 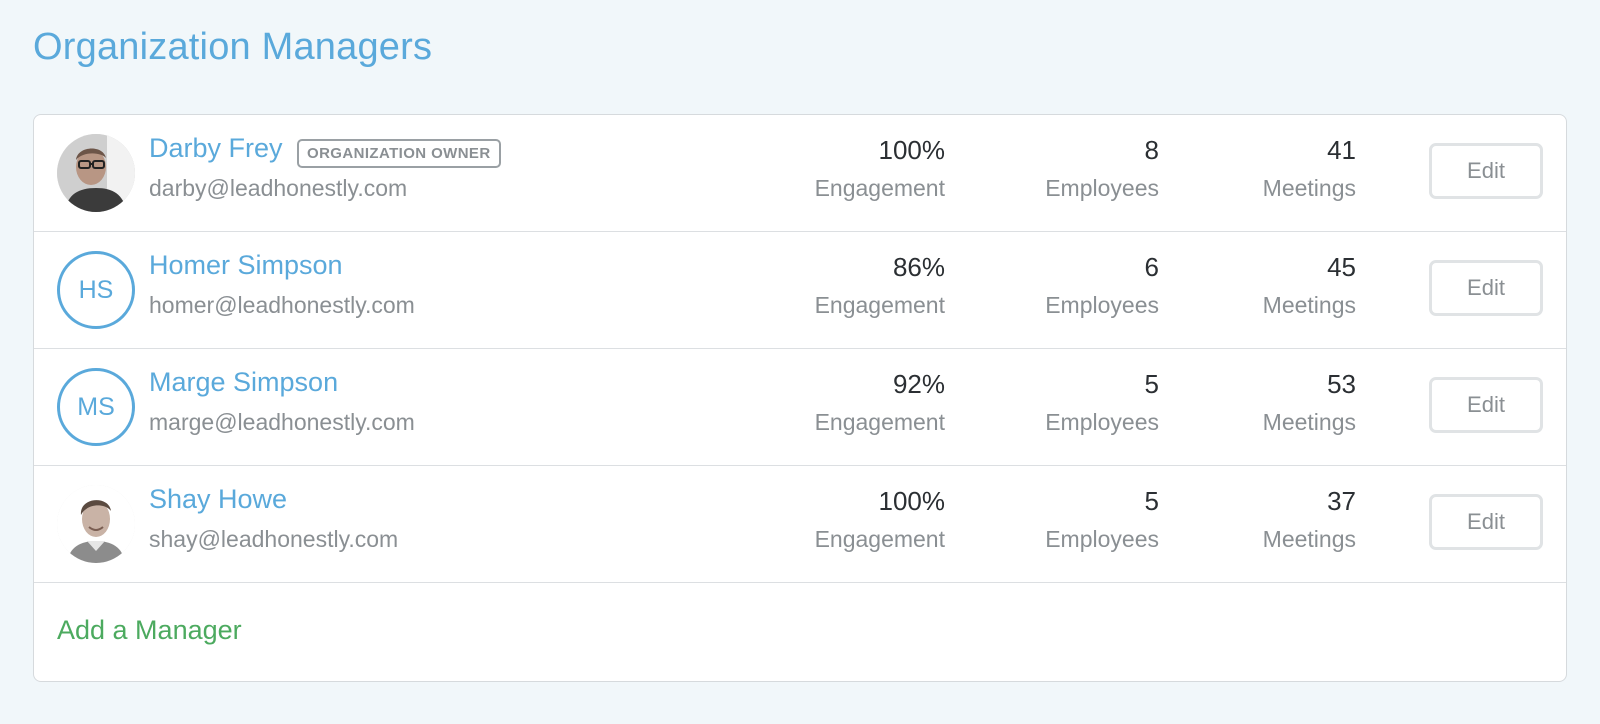 What do you see at coordinates (149, 630) in the screenshot?
I see `add-manager-link: Add a Manager` at bounding box center [149, 630].